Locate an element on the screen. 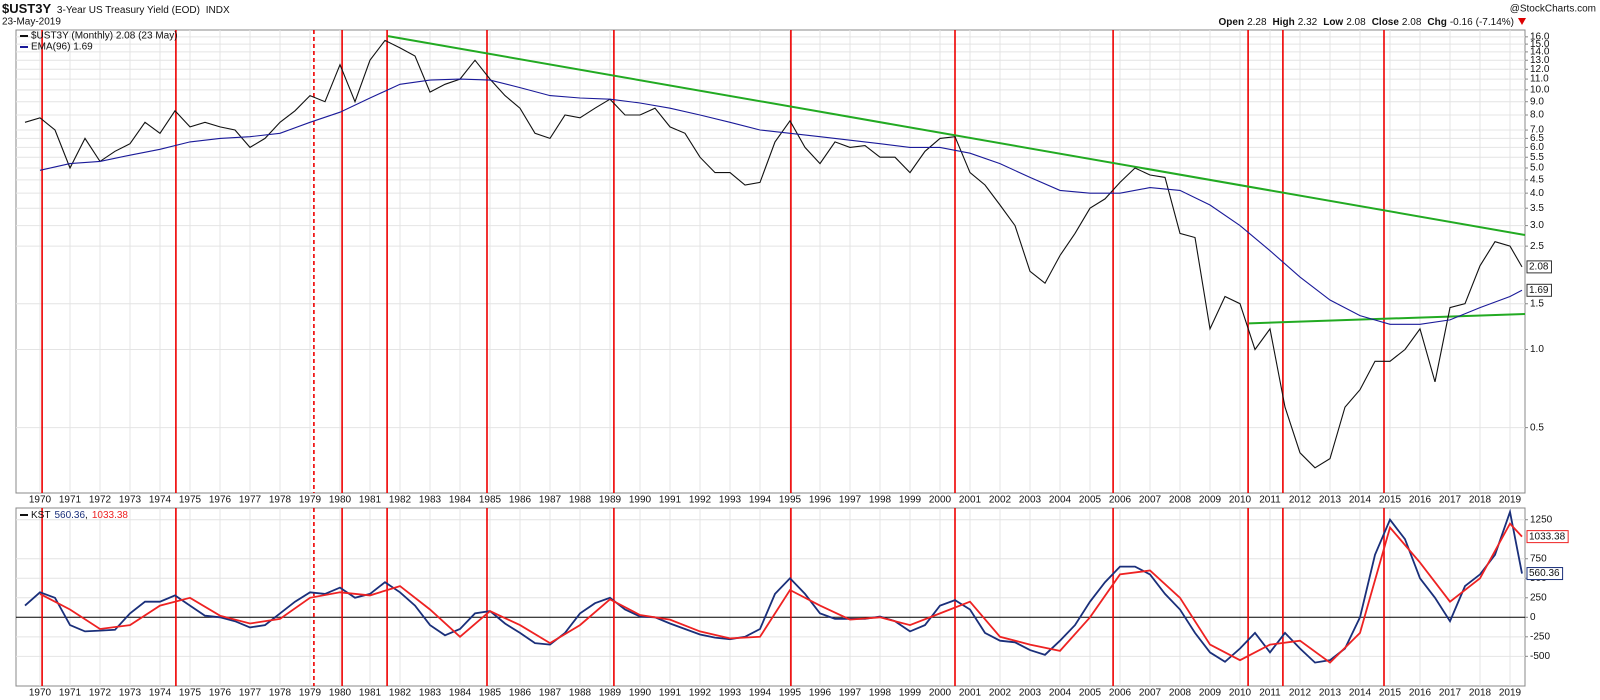 The image size is (1600, 700). x-tick-label: 1998 is located at coordinates (880, 500).